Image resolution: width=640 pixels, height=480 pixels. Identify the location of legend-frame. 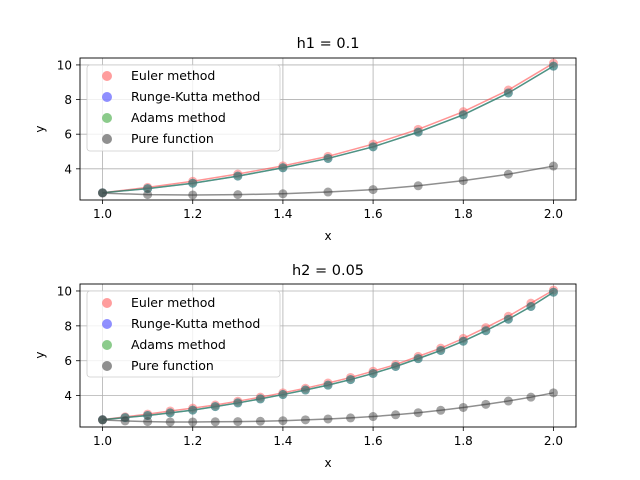
(183, 108).